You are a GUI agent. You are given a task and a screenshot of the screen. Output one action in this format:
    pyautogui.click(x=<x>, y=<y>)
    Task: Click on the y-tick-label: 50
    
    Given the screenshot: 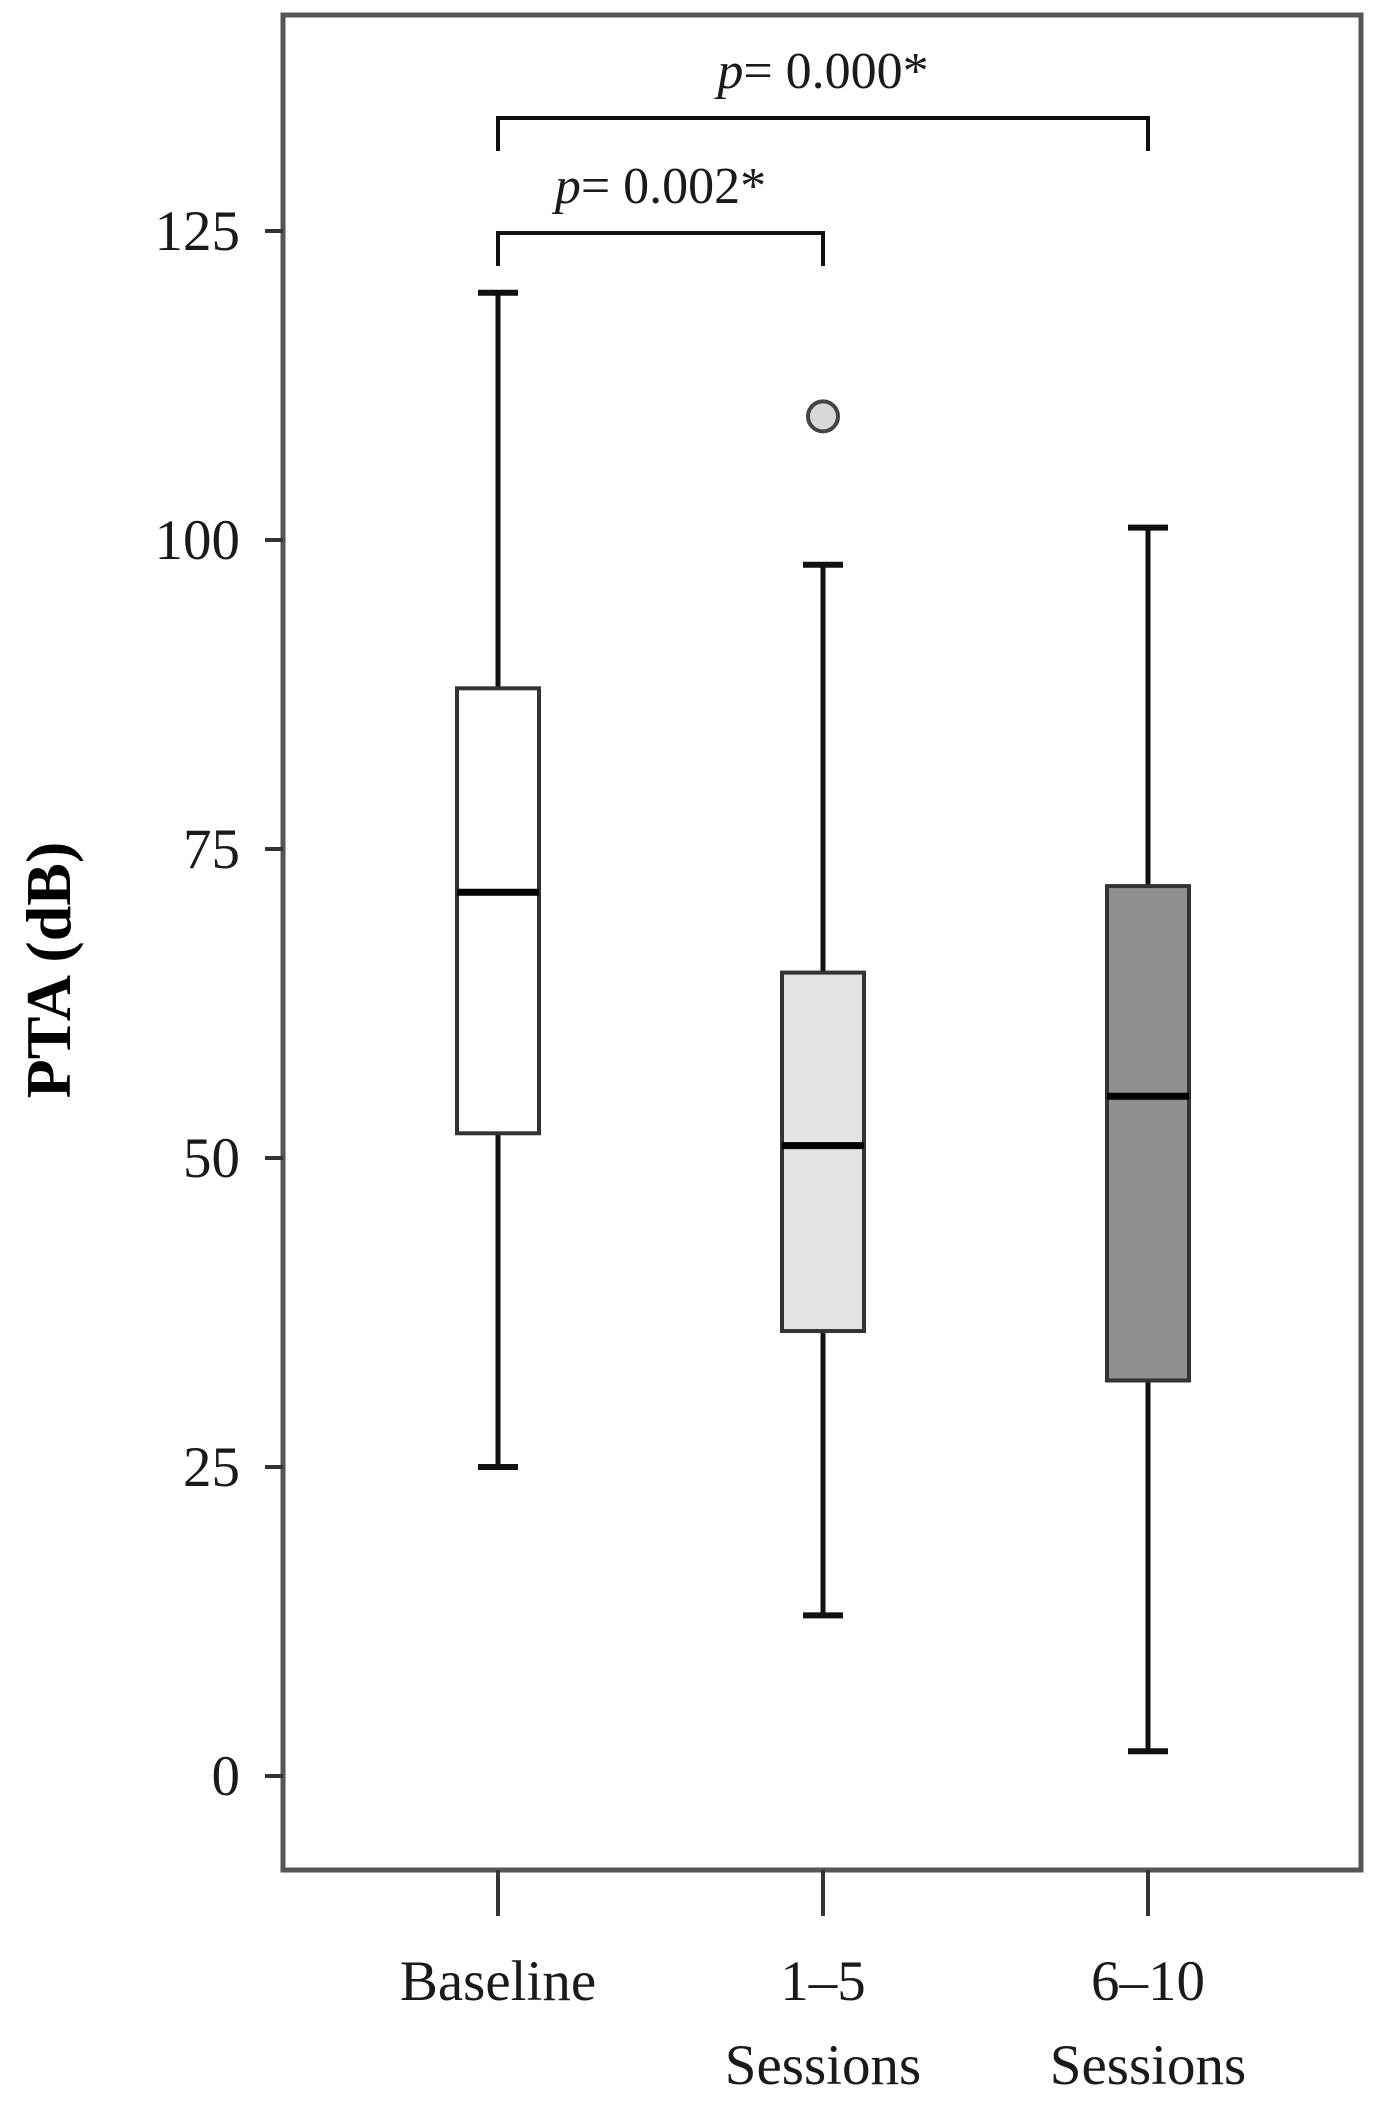 What is the action you would take?
    pyautogui.click(x=211, y=1158)
    